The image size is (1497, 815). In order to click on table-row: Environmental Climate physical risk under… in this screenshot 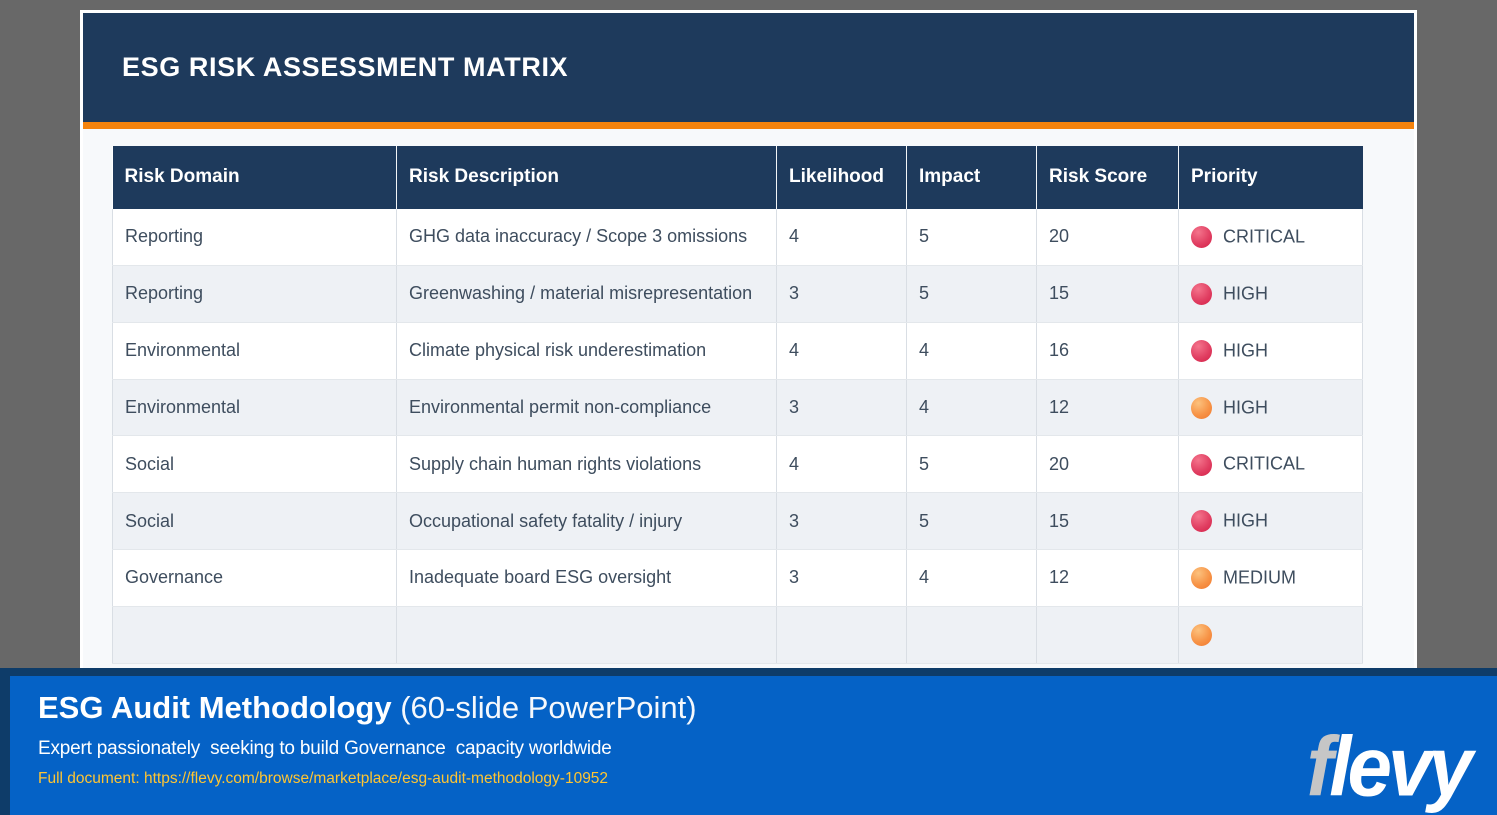, I will do `click(737, 351)`.